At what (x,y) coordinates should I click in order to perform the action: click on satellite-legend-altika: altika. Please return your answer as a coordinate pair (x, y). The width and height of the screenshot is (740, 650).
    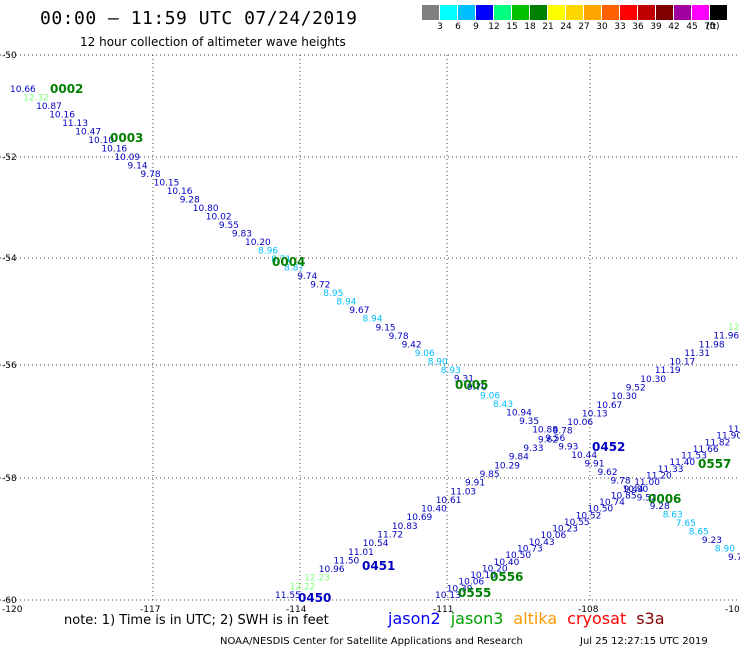
    Looking at the image, I should click on (535, 618).